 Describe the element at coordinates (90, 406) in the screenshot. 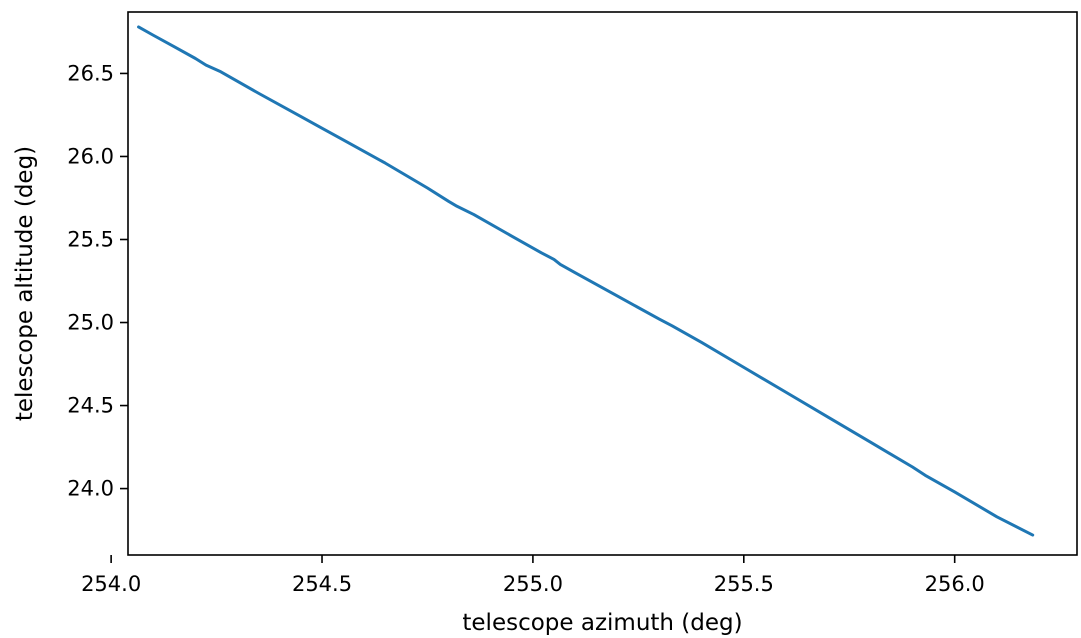

I see `y-tick-label: 24.5` at that location.